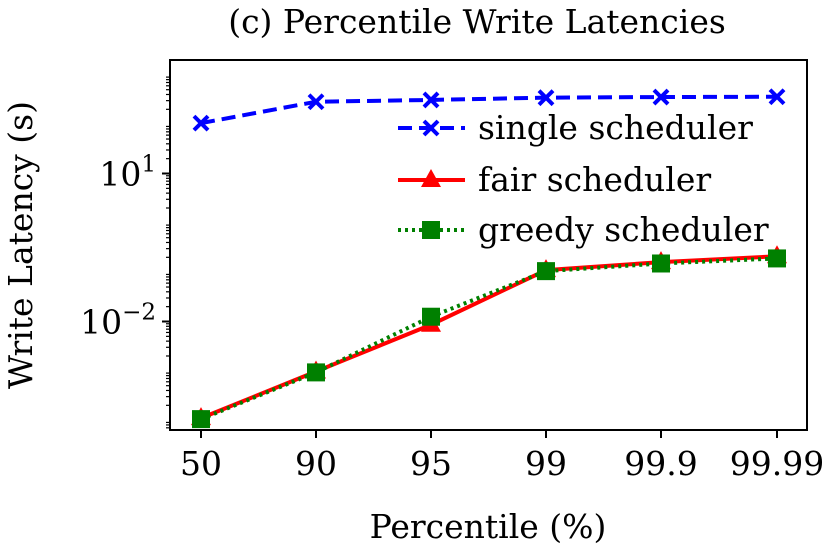 Image resolution: width=830 pixels, height=558 pixels. Describe the element at coordinates (615, 127) in the screenshot. I see `legend-label: single scheduler` at that location.